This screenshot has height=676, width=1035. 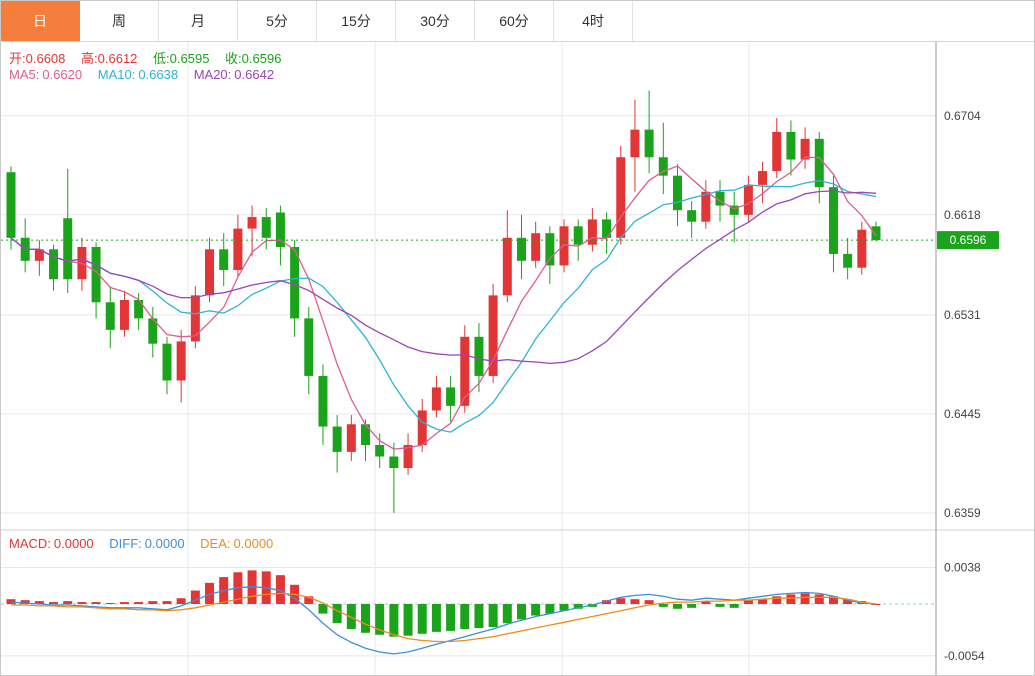 What do you see at coordinates (158, 74) in the screenshot?
I see `ma10-value: 0.6638` at bounding box center [158, 74].